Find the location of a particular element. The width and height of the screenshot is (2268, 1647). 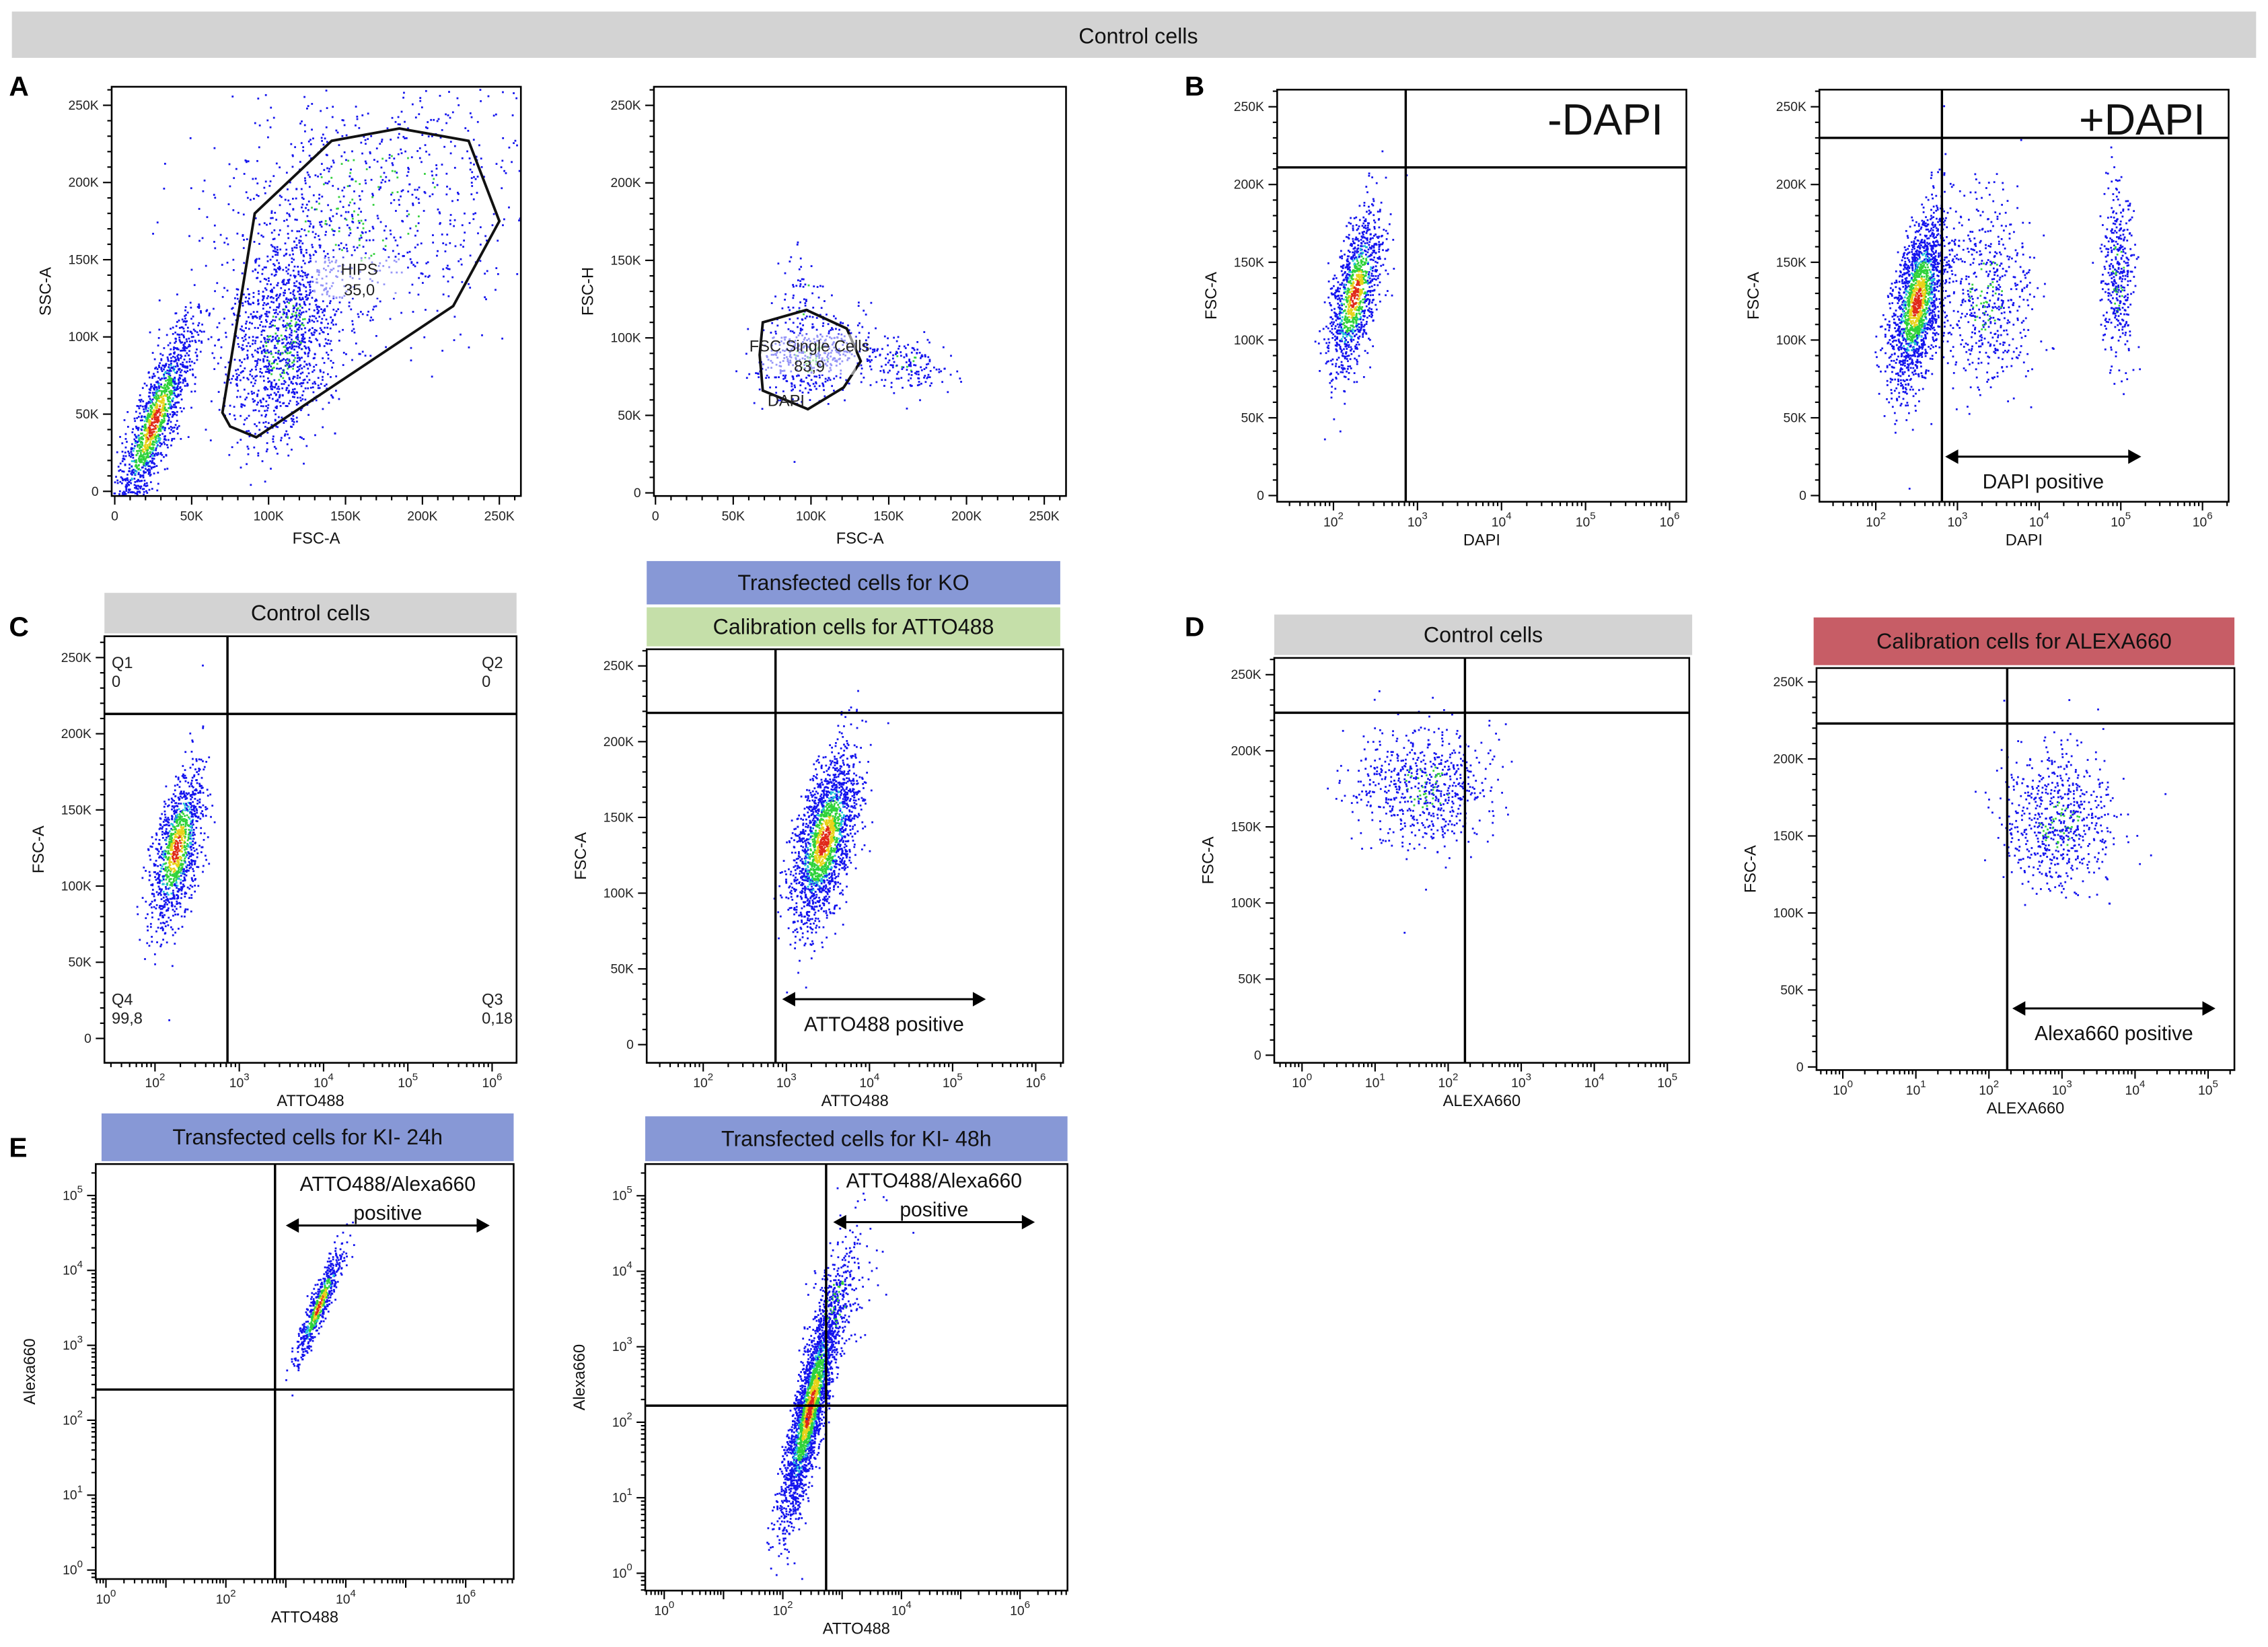

panel-header is located at coordinates (1483, 635).